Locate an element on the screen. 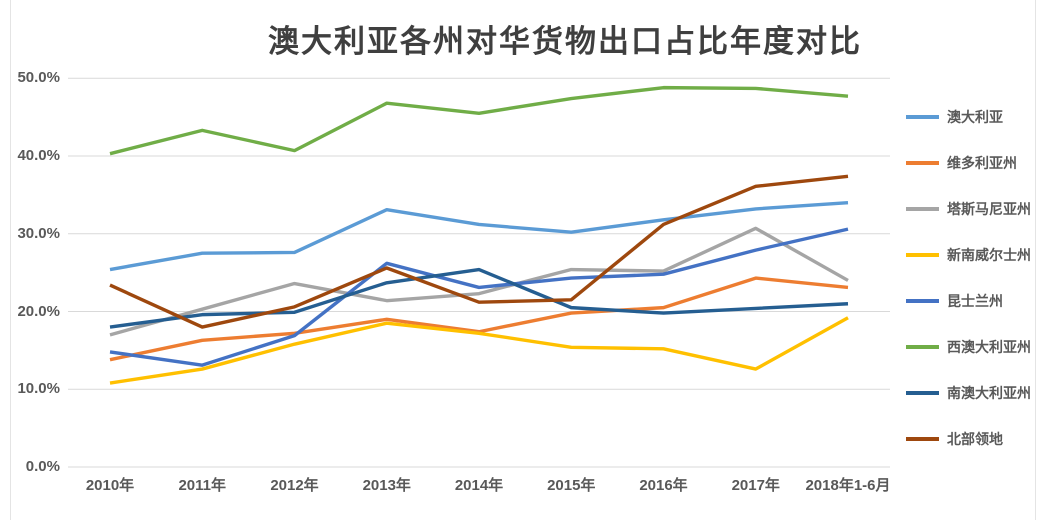 This screenshot has width=1039, height=520. x-tick-label-1: 2011年 is located at coordinates (202, 485).